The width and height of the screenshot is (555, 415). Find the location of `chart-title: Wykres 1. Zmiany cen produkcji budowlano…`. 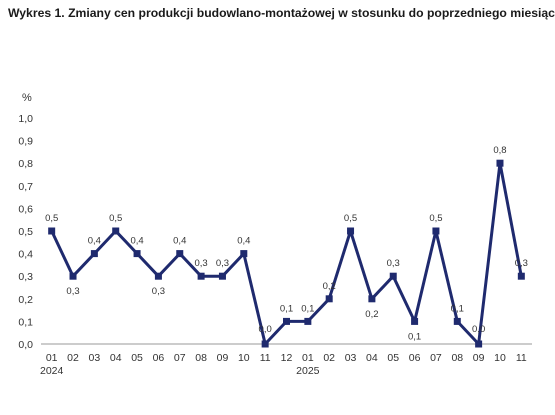

chart-title: Wykres 1. Zmiany cen produkcji budowlano… is located at coordinates (281, 13).